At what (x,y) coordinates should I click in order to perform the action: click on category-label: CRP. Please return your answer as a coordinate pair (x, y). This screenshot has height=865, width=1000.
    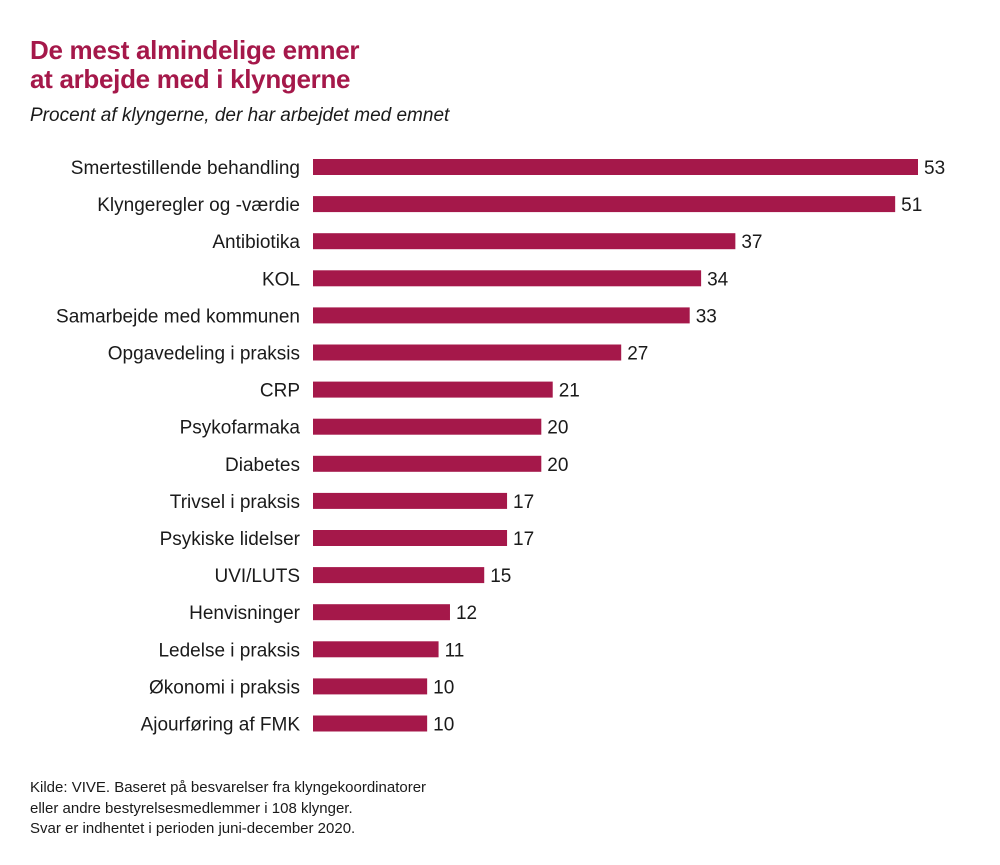
    Looking at the image, I should click on (280, 391).